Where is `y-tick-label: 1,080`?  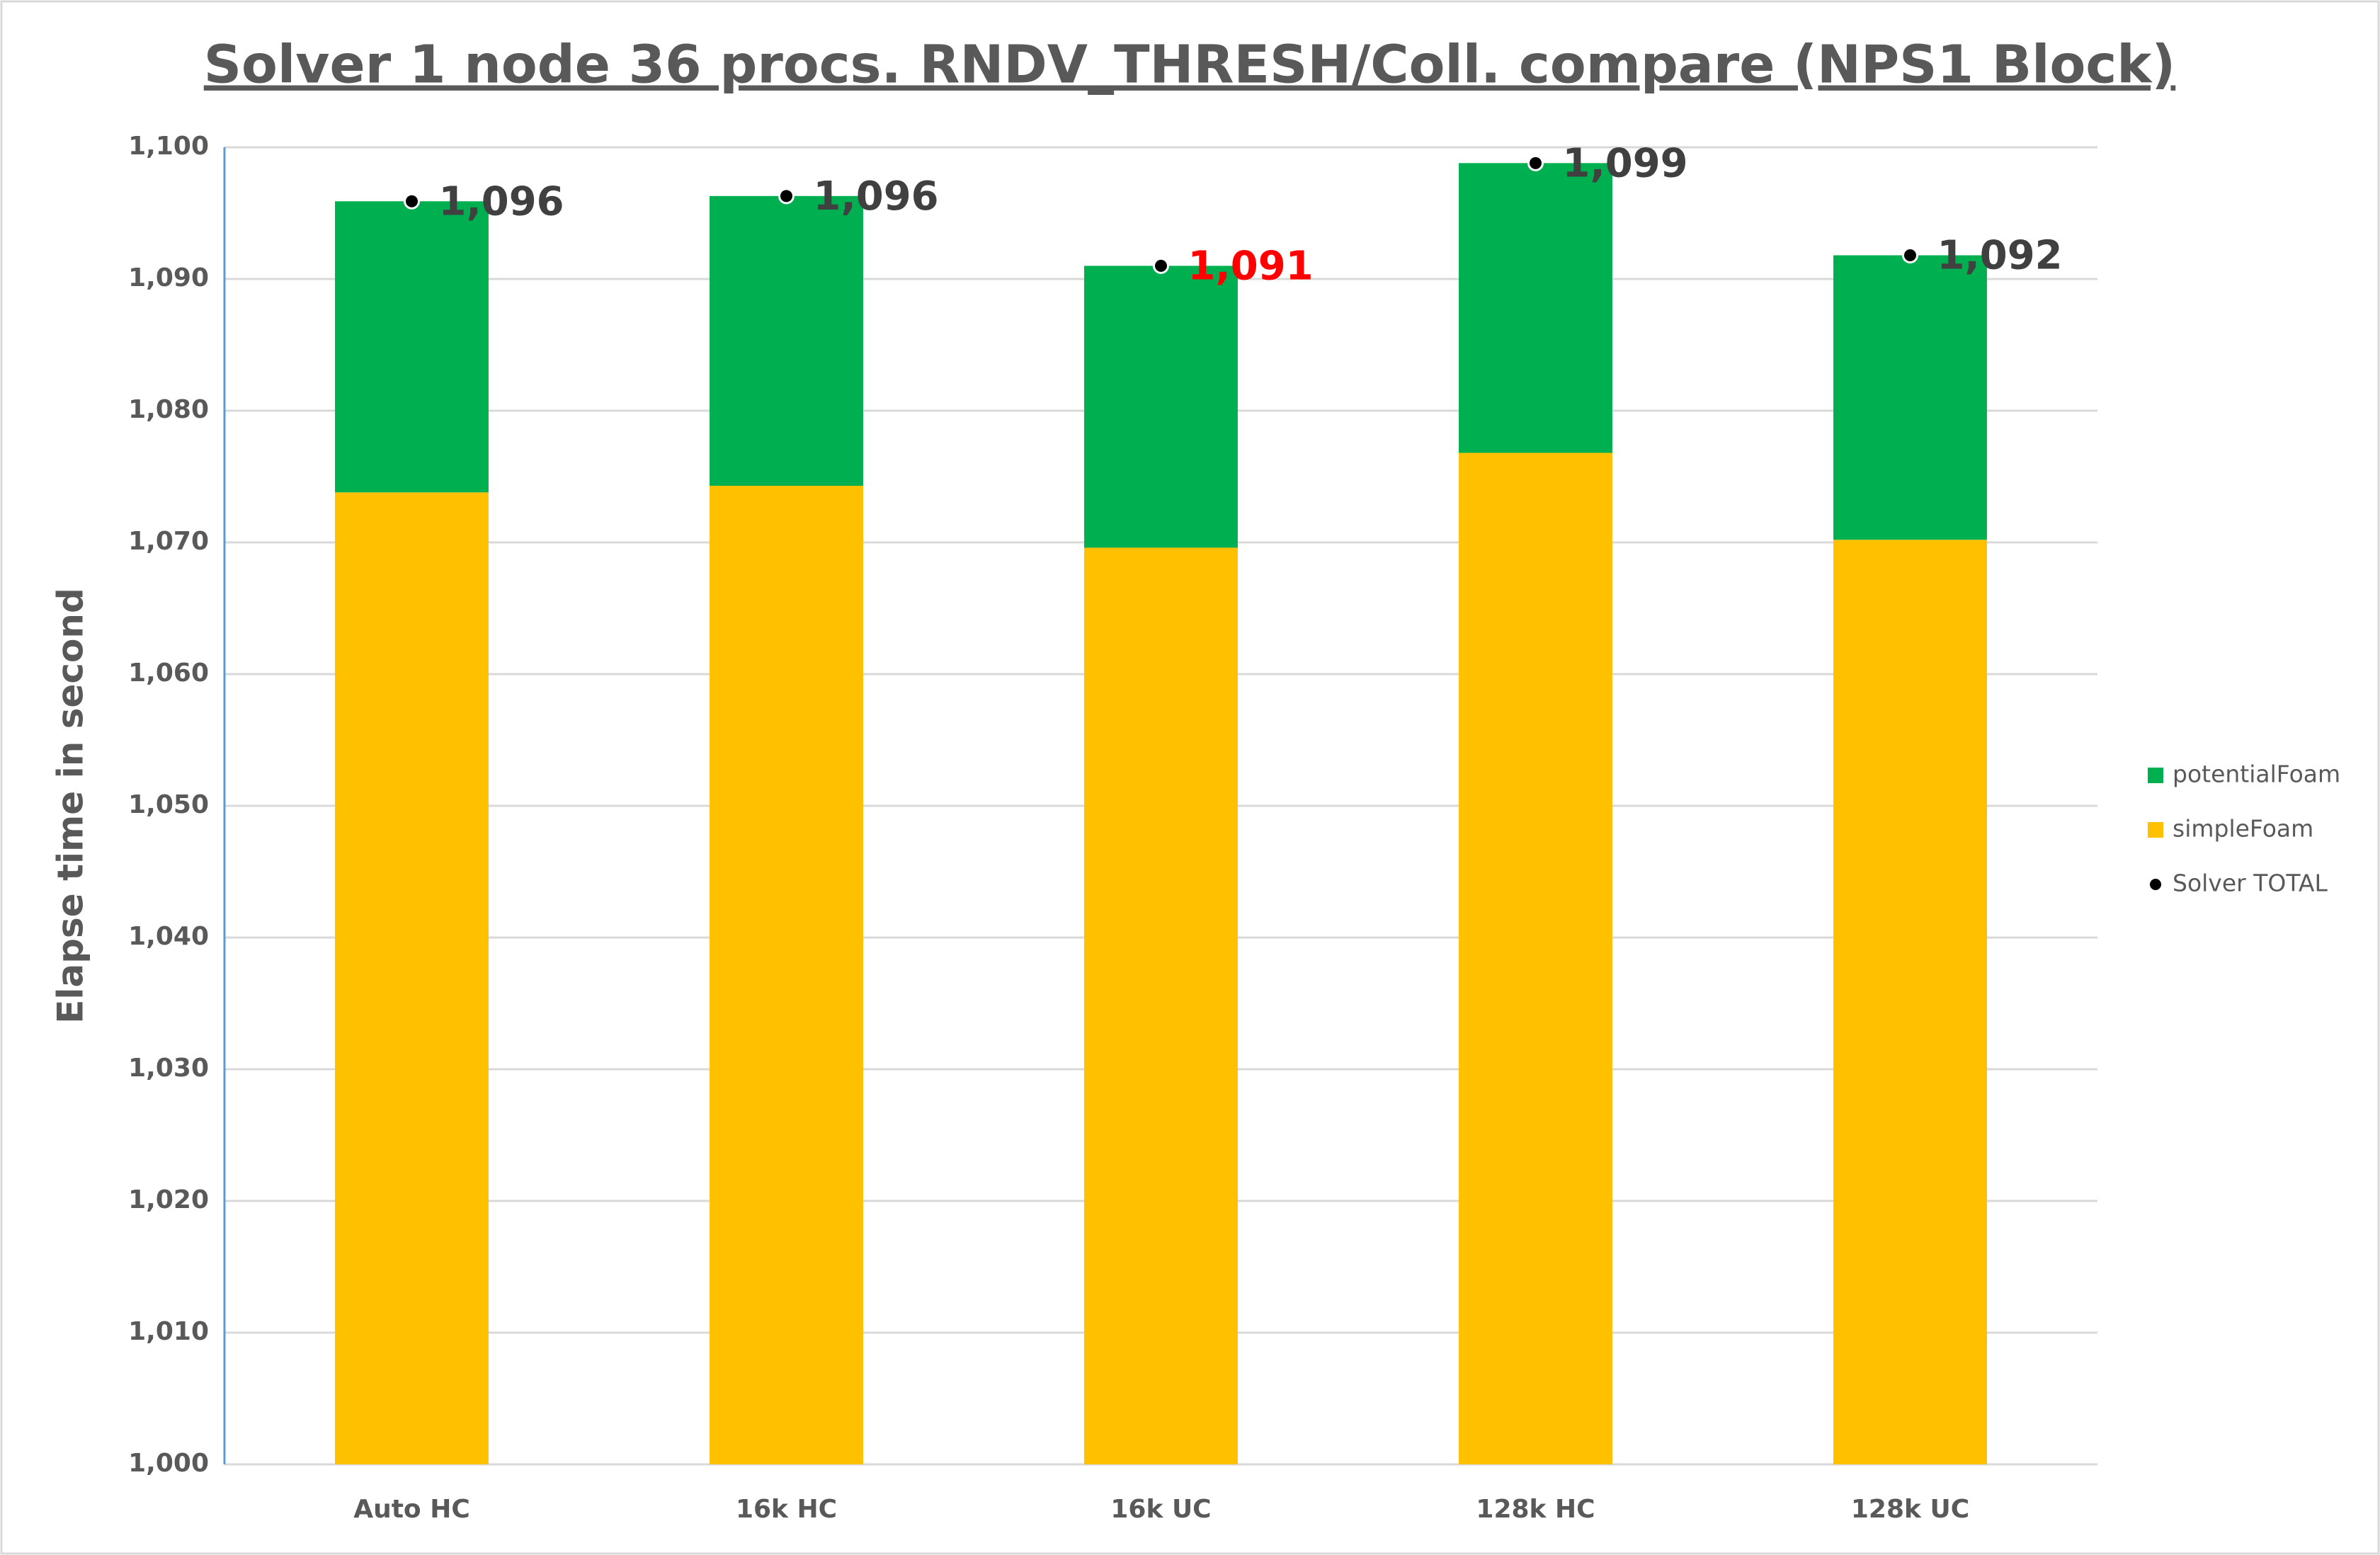
y-tick-label: 1,080 is located at coordinates (168, 409).